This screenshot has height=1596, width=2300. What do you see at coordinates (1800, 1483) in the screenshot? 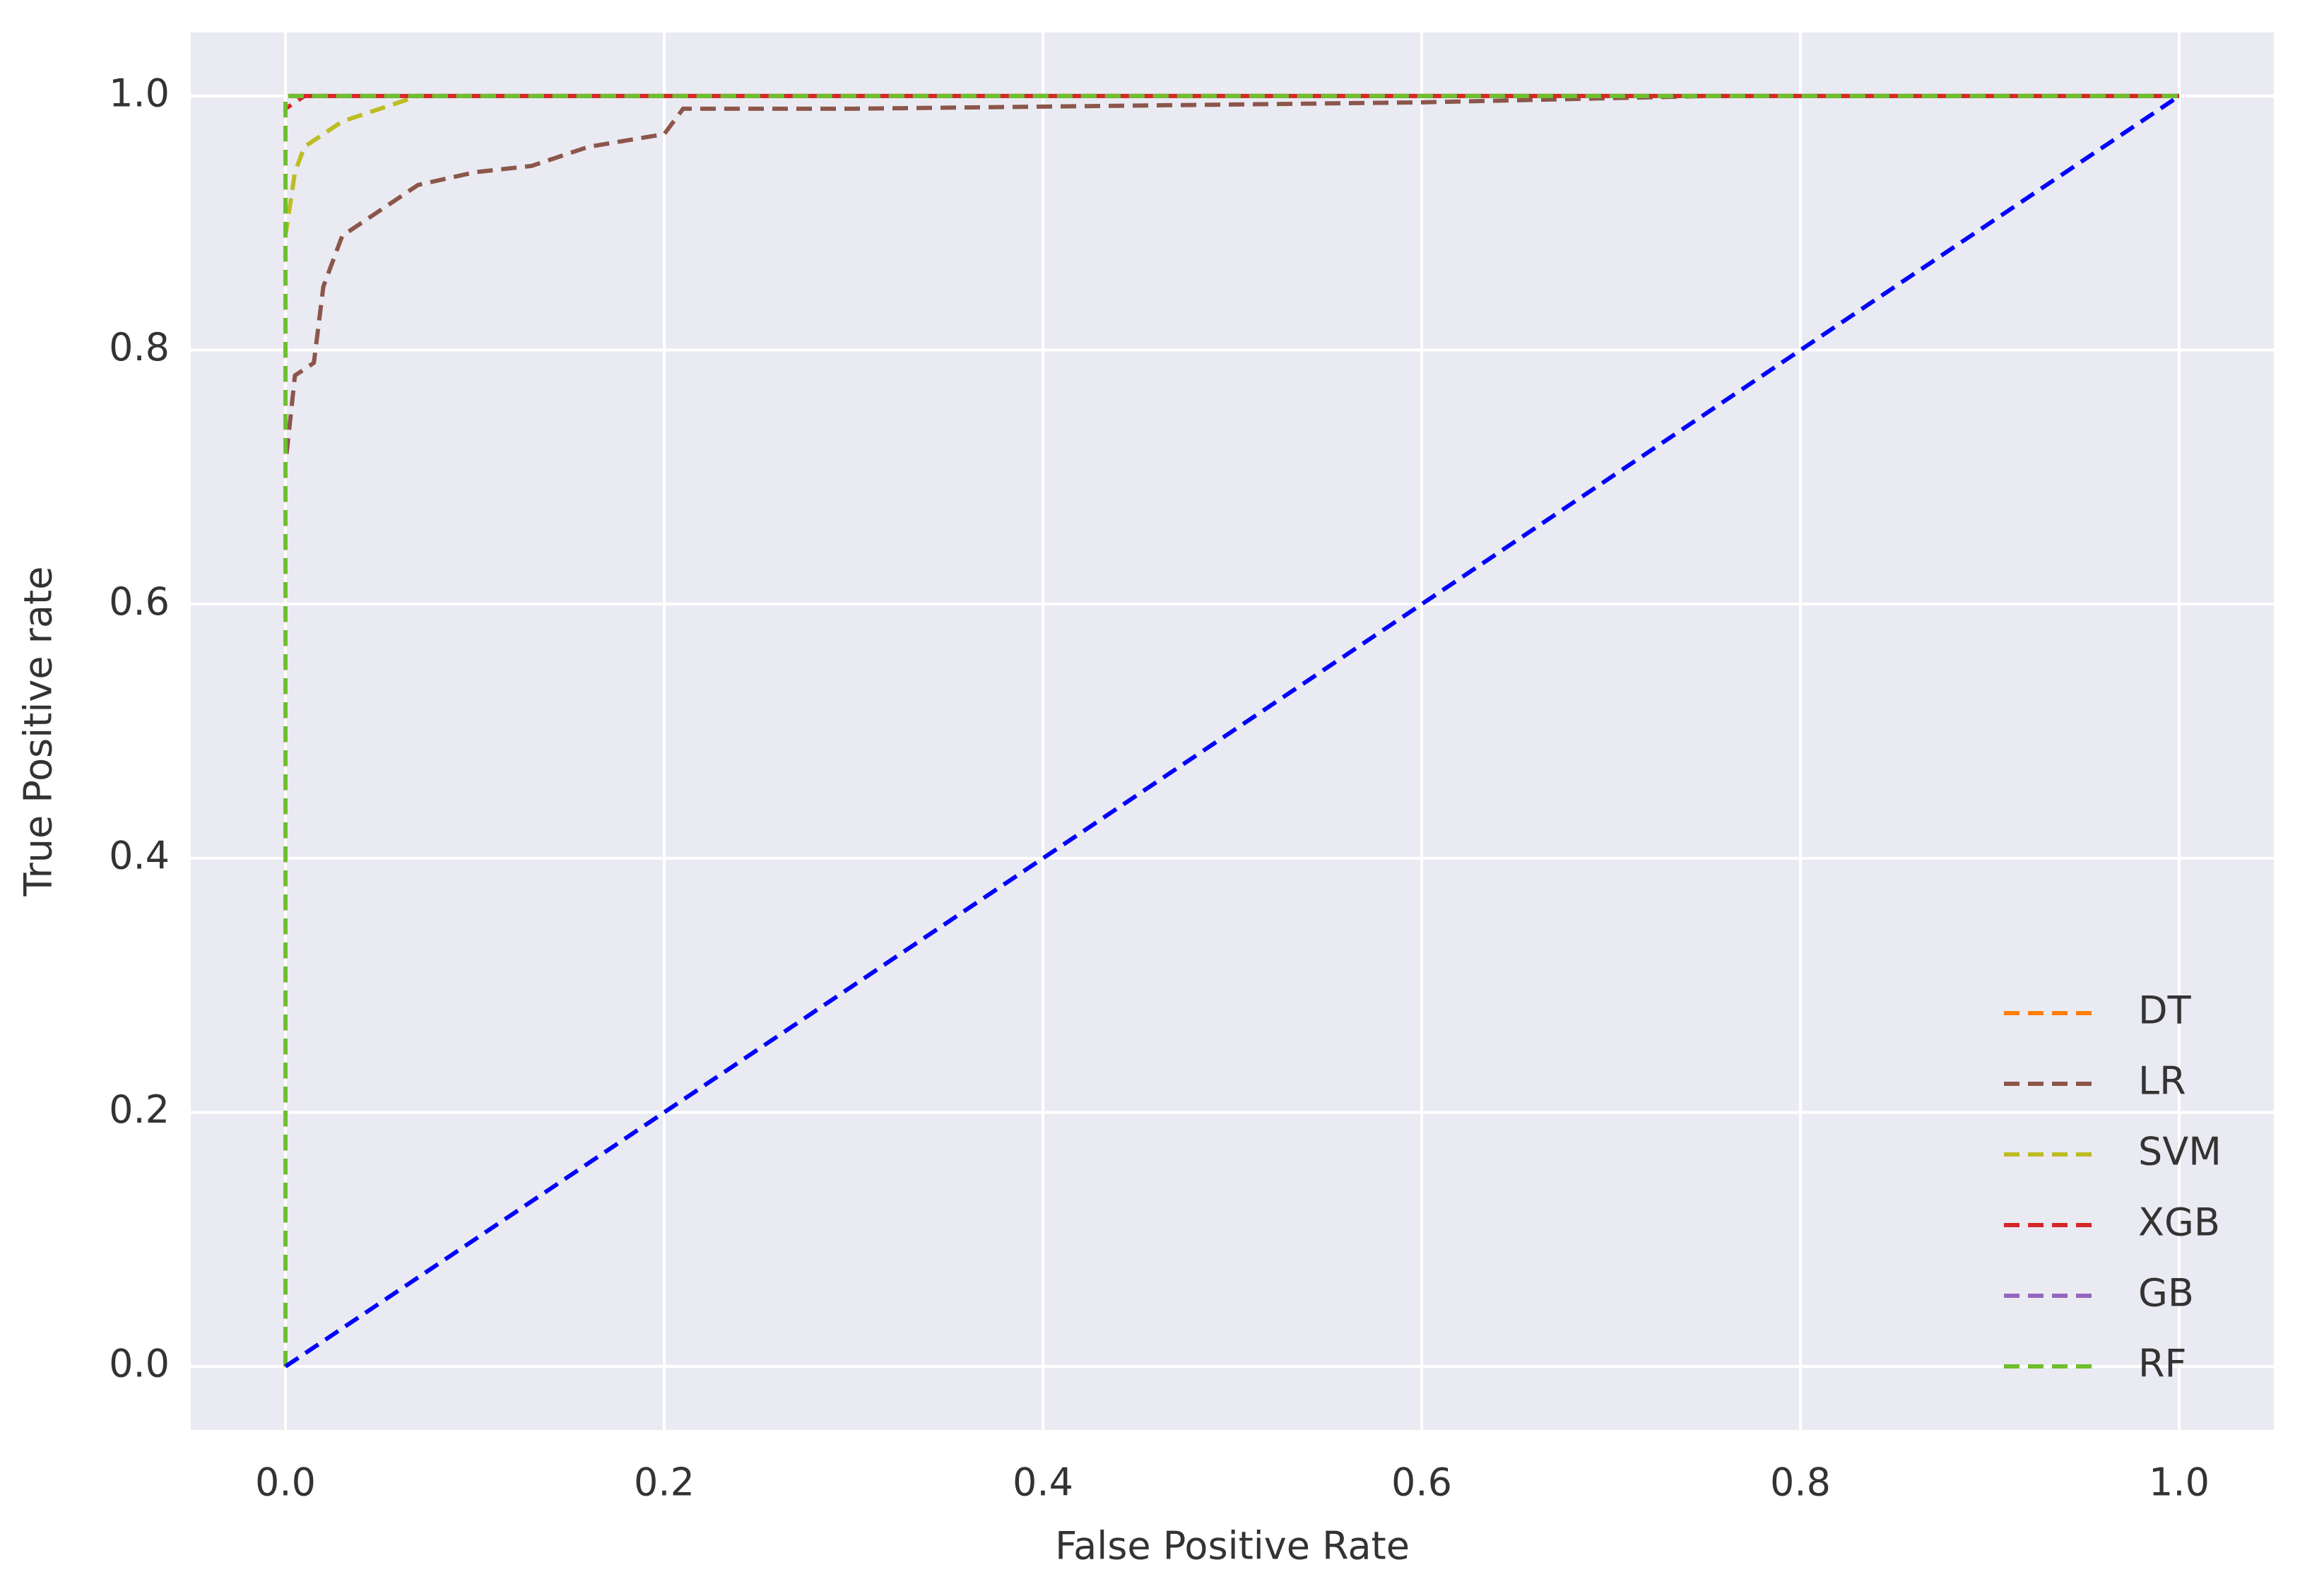
I see `x-tick-label: 0.8` at bounding box center [1800, 1483].